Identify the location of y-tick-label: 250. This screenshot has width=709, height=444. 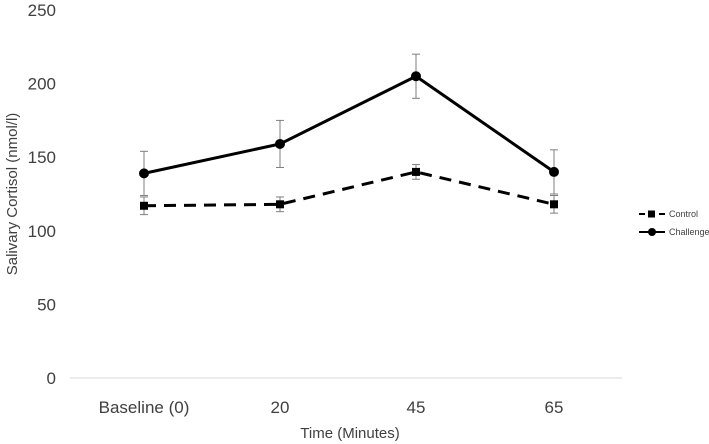
(42, 10).